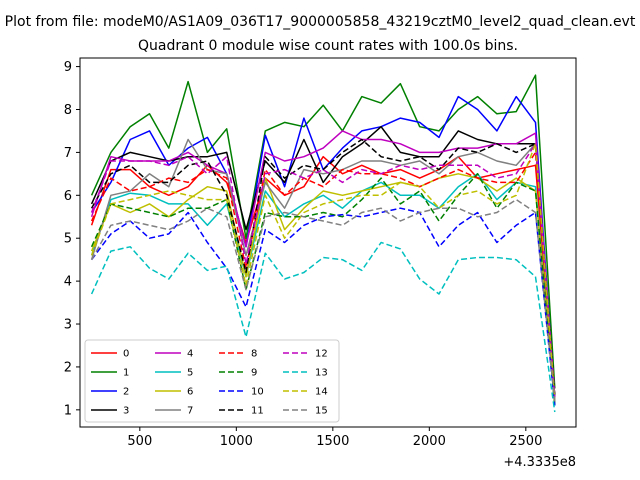  Describe the element at coordinates (525, 441) in the screenshot. I see `x-tick-label: 2500` at that location.